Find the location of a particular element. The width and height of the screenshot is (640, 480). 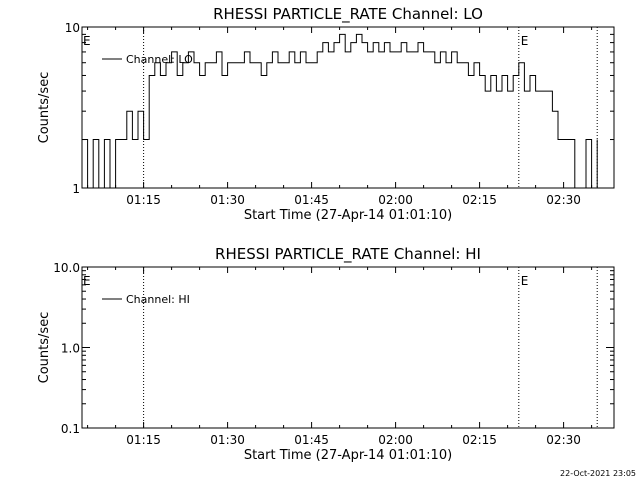

y-tick-label: 1.0 is located at coordinates (70, 349).